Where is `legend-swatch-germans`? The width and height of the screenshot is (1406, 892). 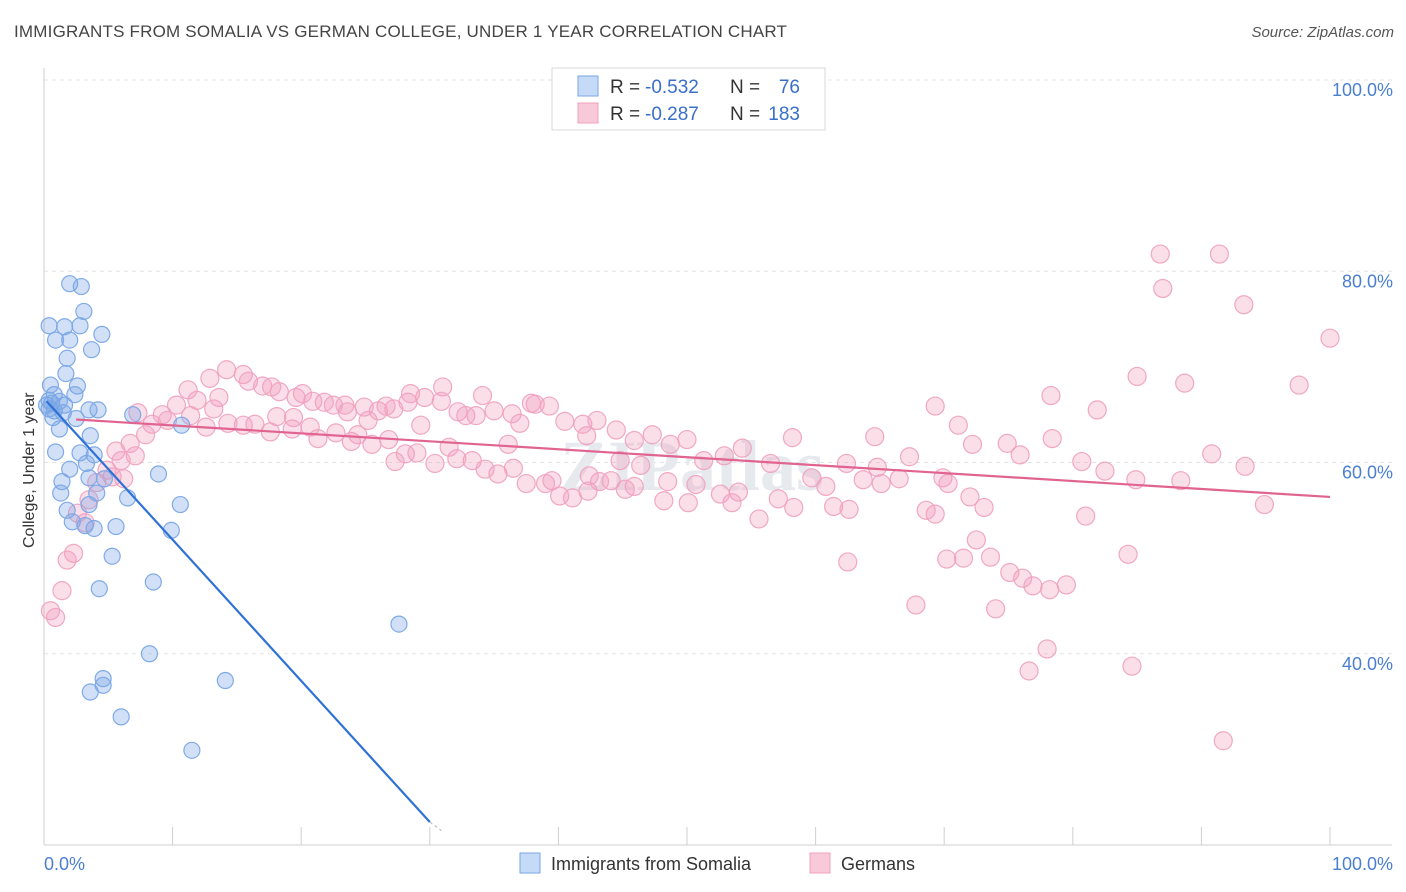
legend-swatch-germans is located at coordinates (588, 113).